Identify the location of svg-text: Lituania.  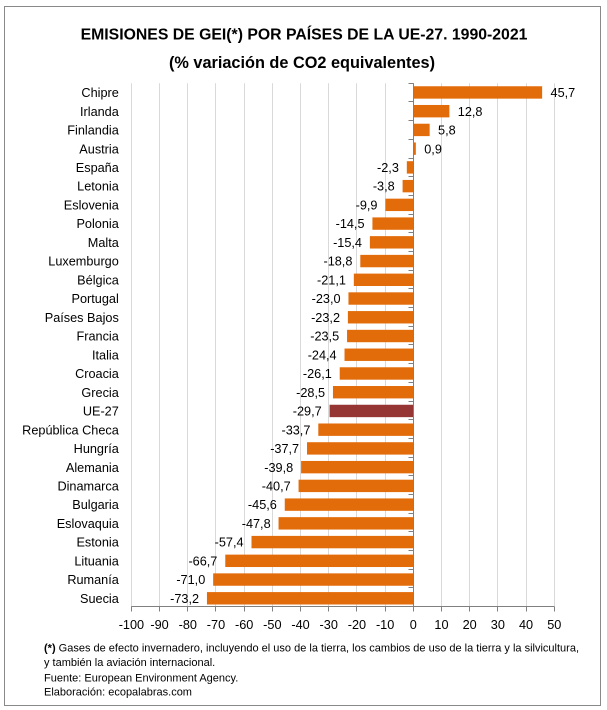
(96, 561).